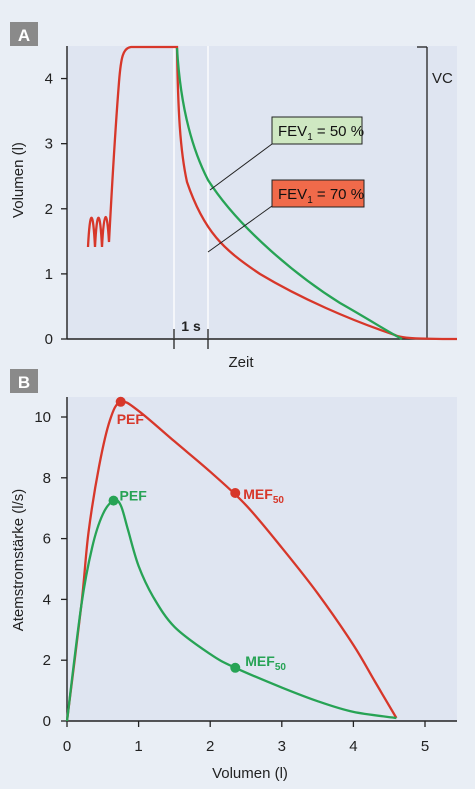 Image resolution: width=475 pixels, height=789 pixels. Describe the element at coordinates (282, 746) in the screenshot. I see `panel-b-x-tick-label: 3` at that location.